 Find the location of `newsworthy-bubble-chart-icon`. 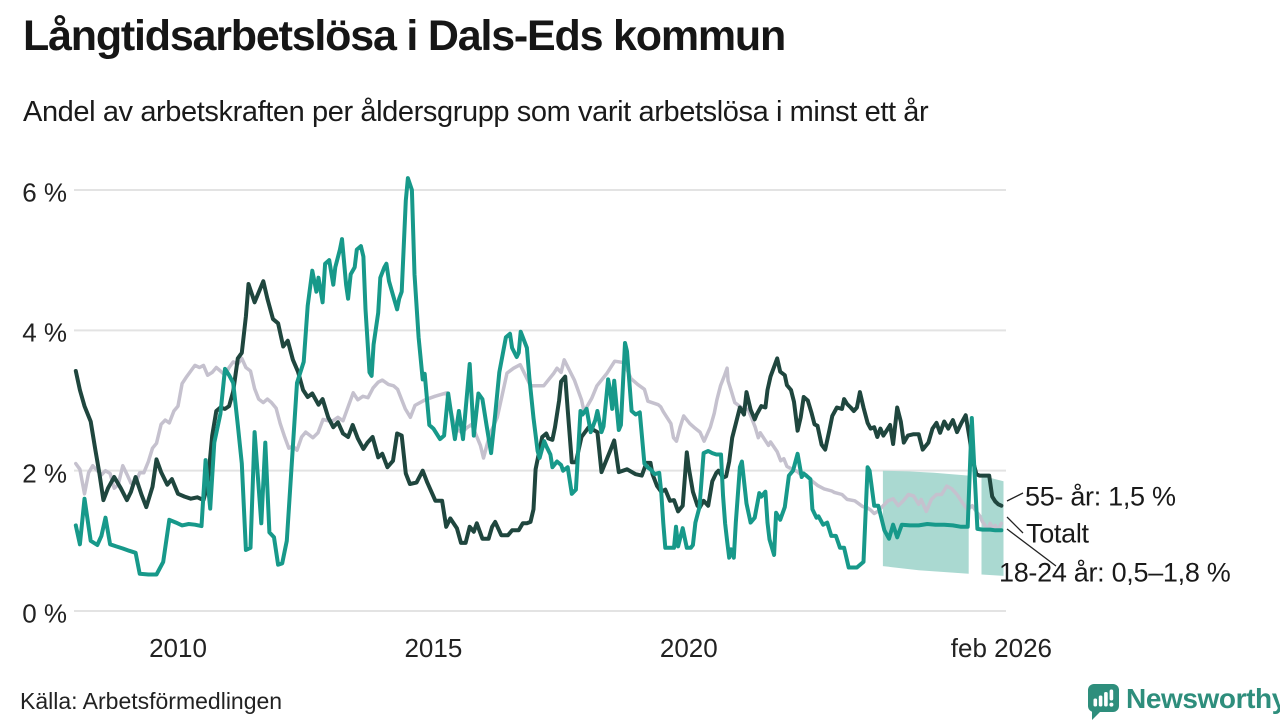

newsworthy-bubble-chart-icon is located at coordinates (1103, 702).